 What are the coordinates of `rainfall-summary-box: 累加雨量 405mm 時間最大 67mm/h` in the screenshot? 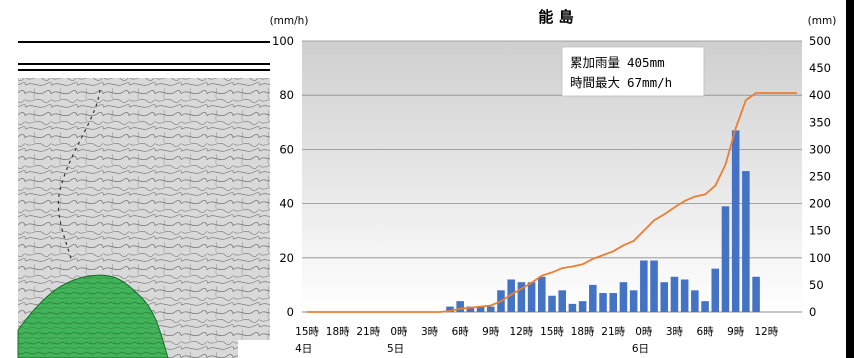 It's located at (633, 71).